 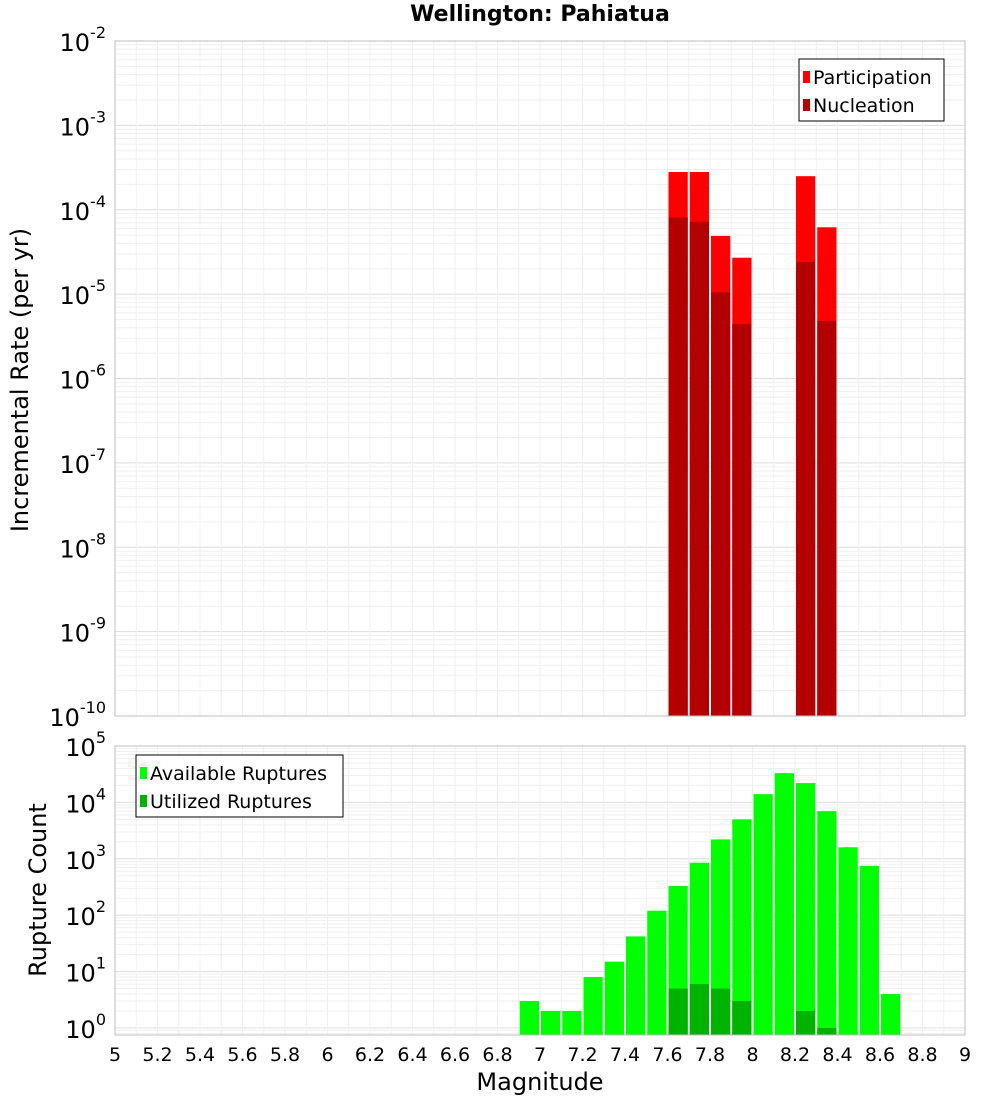 I want to click on x-tick-label: 6.8, so click(x=497, y=1055).